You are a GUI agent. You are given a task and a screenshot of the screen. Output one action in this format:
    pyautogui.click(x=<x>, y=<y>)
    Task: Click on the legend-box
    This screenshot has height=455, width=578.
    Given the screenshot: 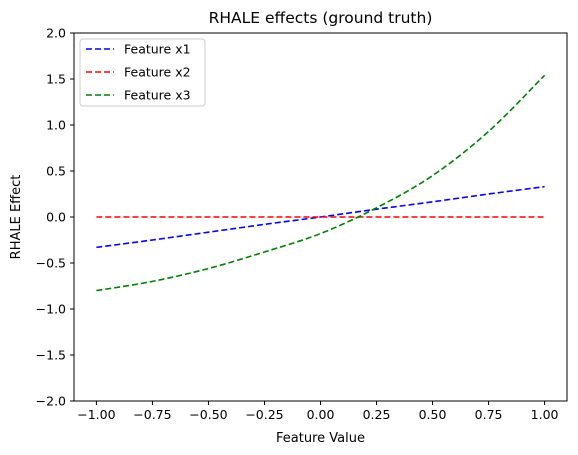 What is the action you would take?
    pyautogui.click(x=142, y=72)
    